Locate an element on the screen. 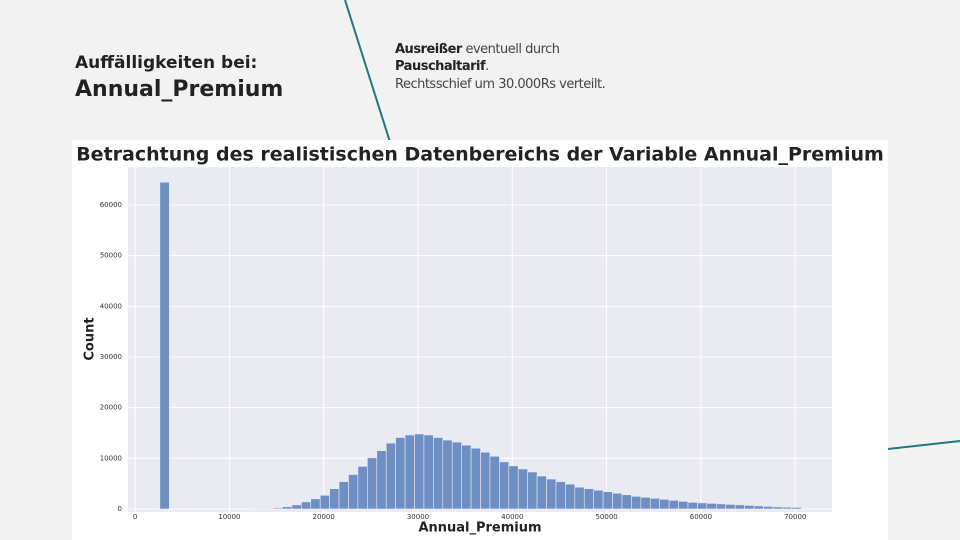 This screenshot has height=540, width=960. note-line: Ausreißer eventuell durch is located at coordinates (477, 49).